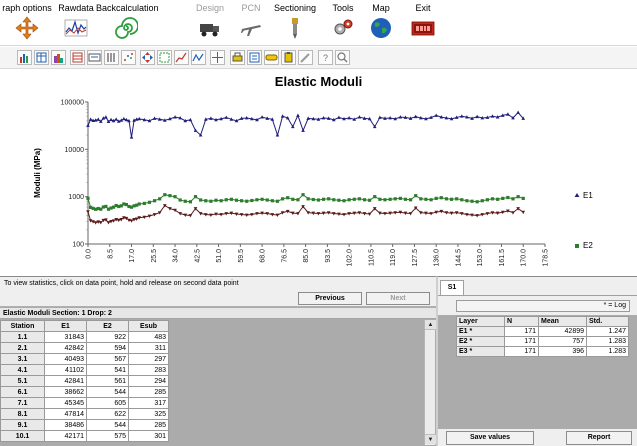 The height and width of the screenshot is (446, 637). I want to click on value-cell: 294, so click(148, 381).